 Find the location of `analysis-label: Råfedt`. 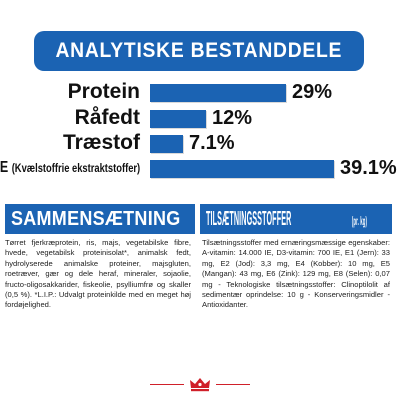

analysis-label: Råfedt is located at coordinates (107, 117).